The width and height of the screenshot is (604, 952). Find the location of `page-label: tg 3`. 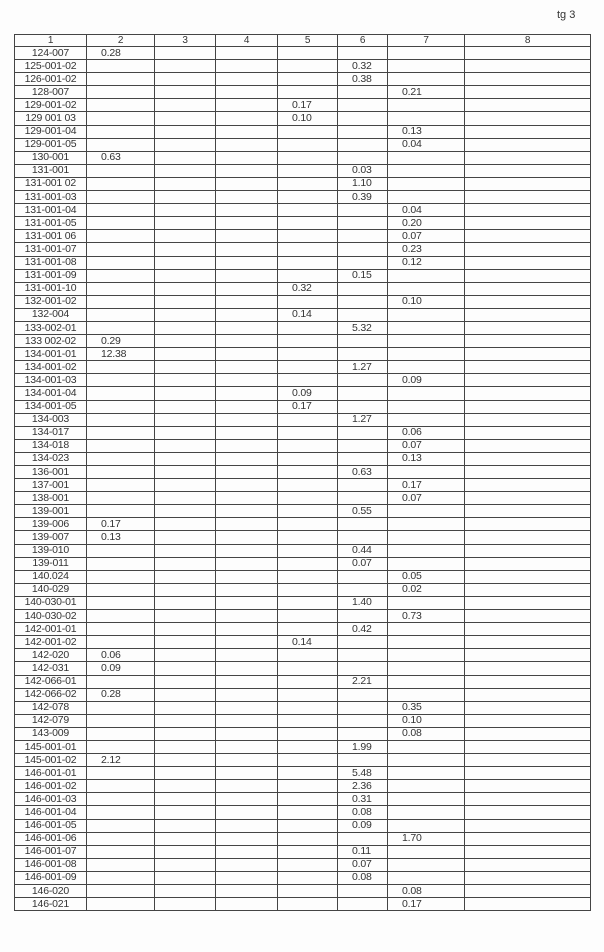

page-label: tg 3 is located at coordinates (566, 15).